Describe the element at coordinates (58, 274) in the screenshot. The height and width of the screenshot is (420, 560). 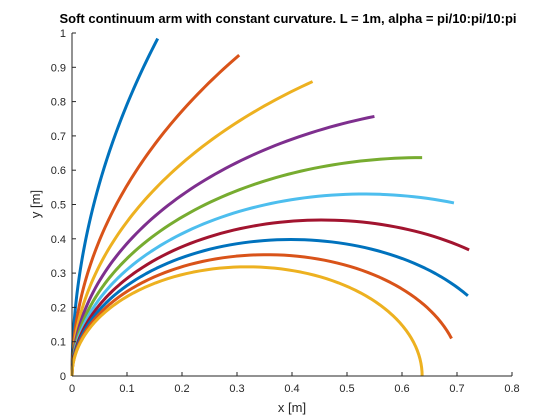
I see `y-tick-label: 0.3` at that location.